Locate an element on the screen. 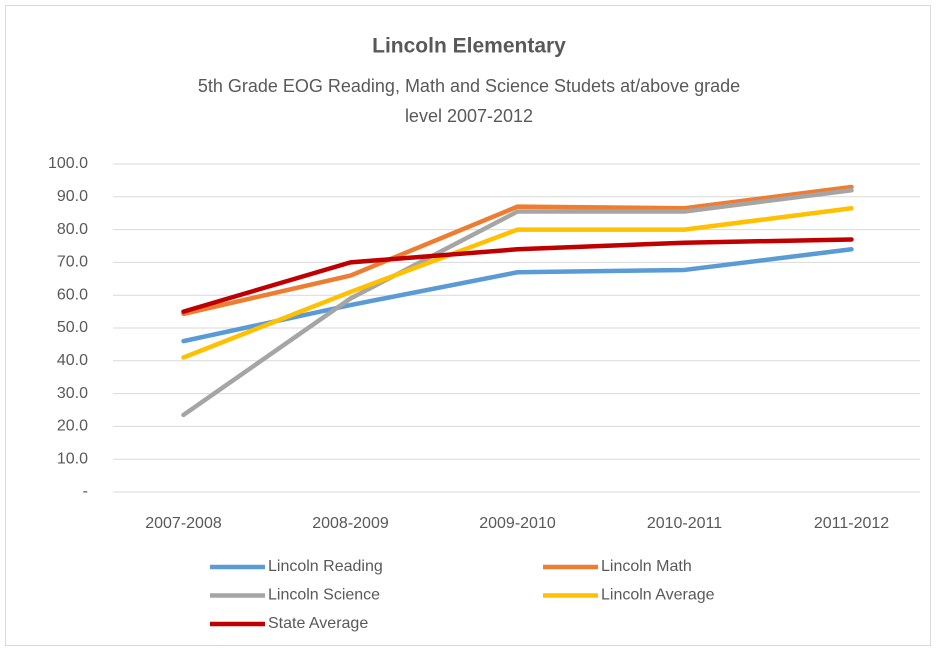 This screenshot has width=938, height=657. x-tick-label: 2007-2008 is located at coordinates (183, 523).